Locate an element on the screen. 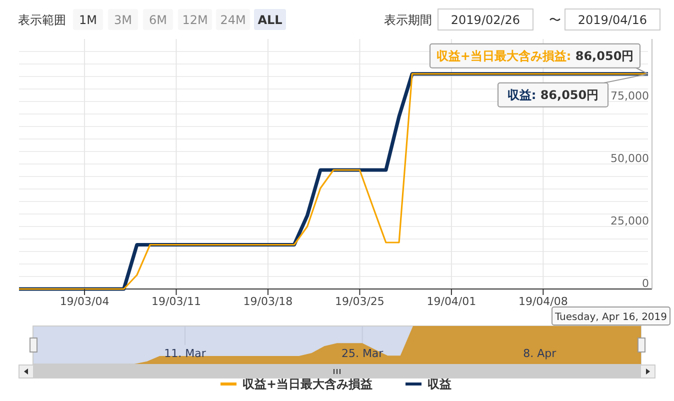  range-button: 1M is located at coordinates (88, 19).